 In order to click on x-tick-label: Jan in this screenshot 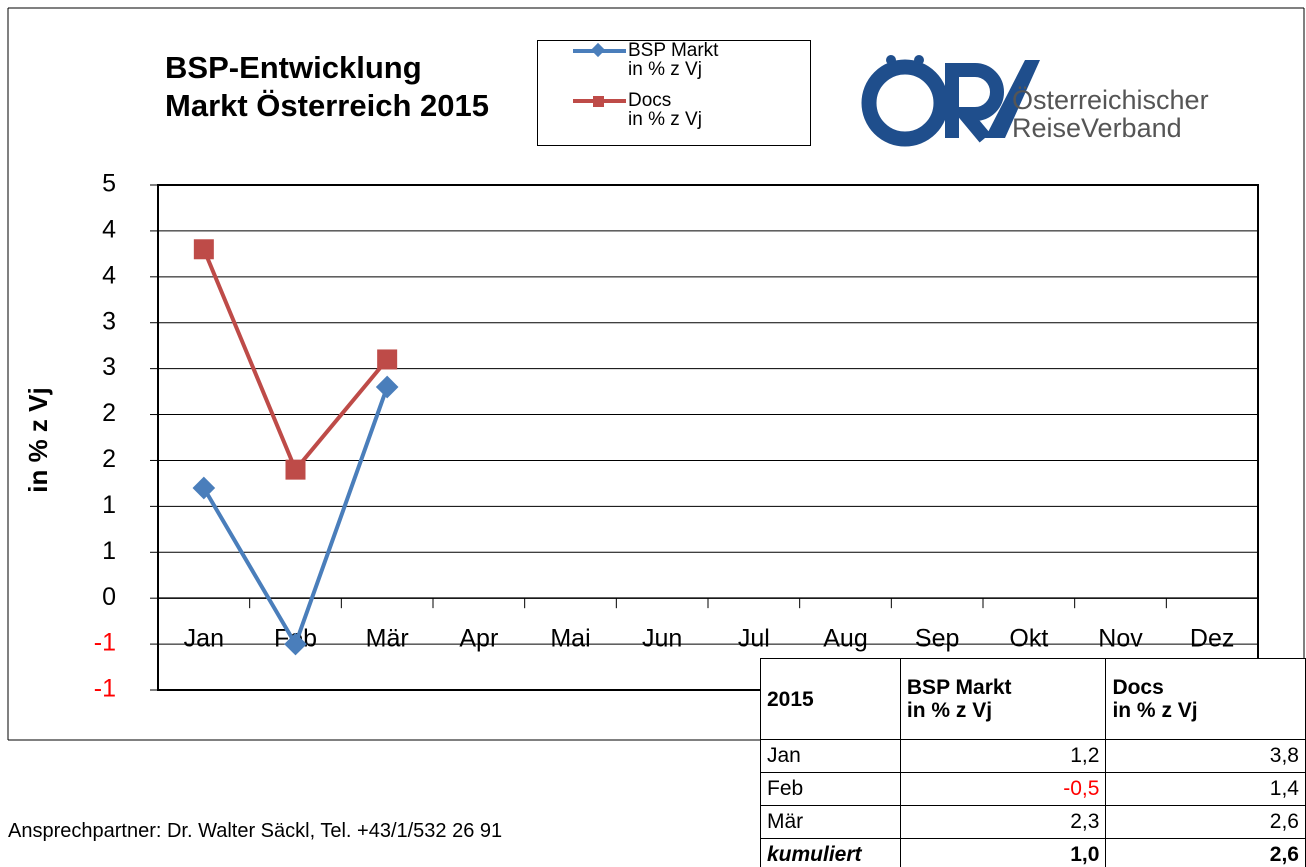, I will do `click(204, 639)`.